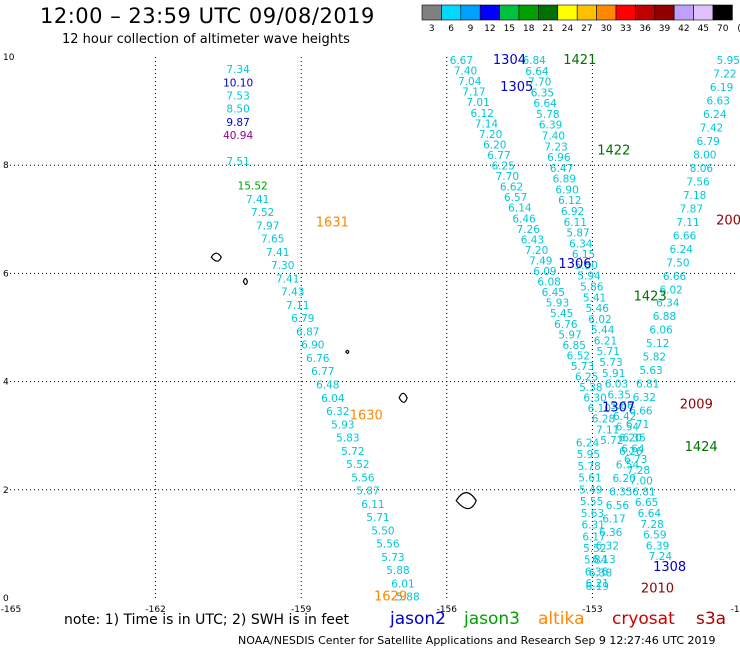  Describe the element at coordinates (624, 417) in the screenshot. I see `swh-value: 6.42` at that location.